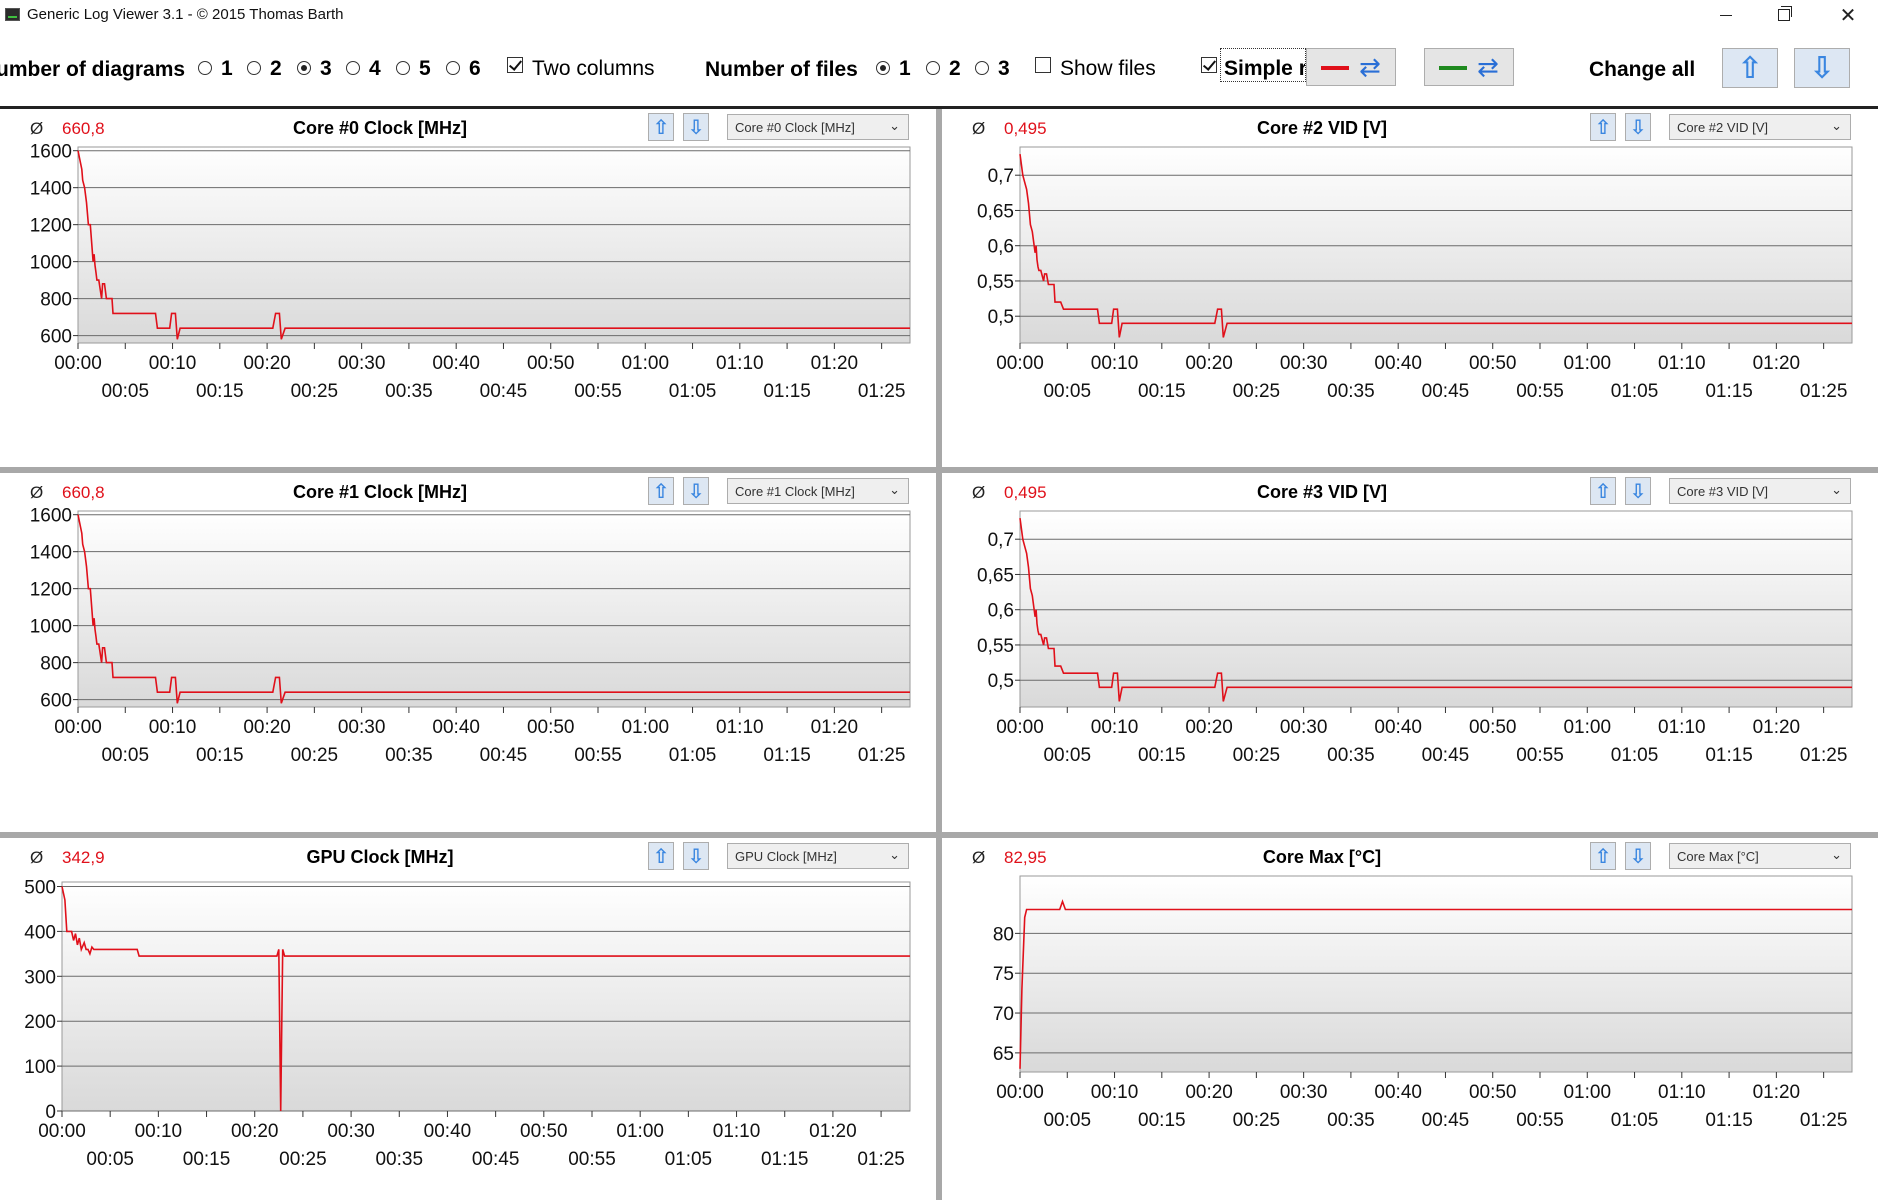 This screenshot has width=1878, height=1200. I want to click on file2-color-line, so click(1453, 68).